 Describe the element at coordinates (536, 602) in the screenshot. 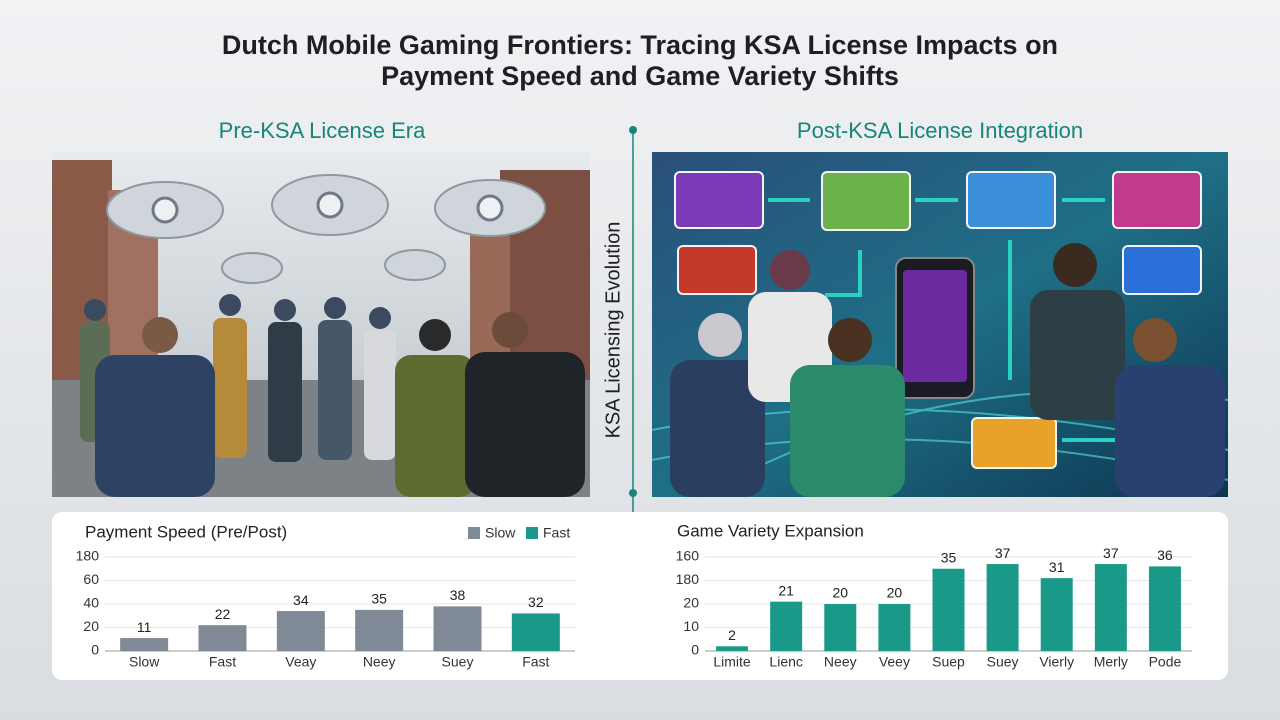

I see `value-label: 32` at that location.